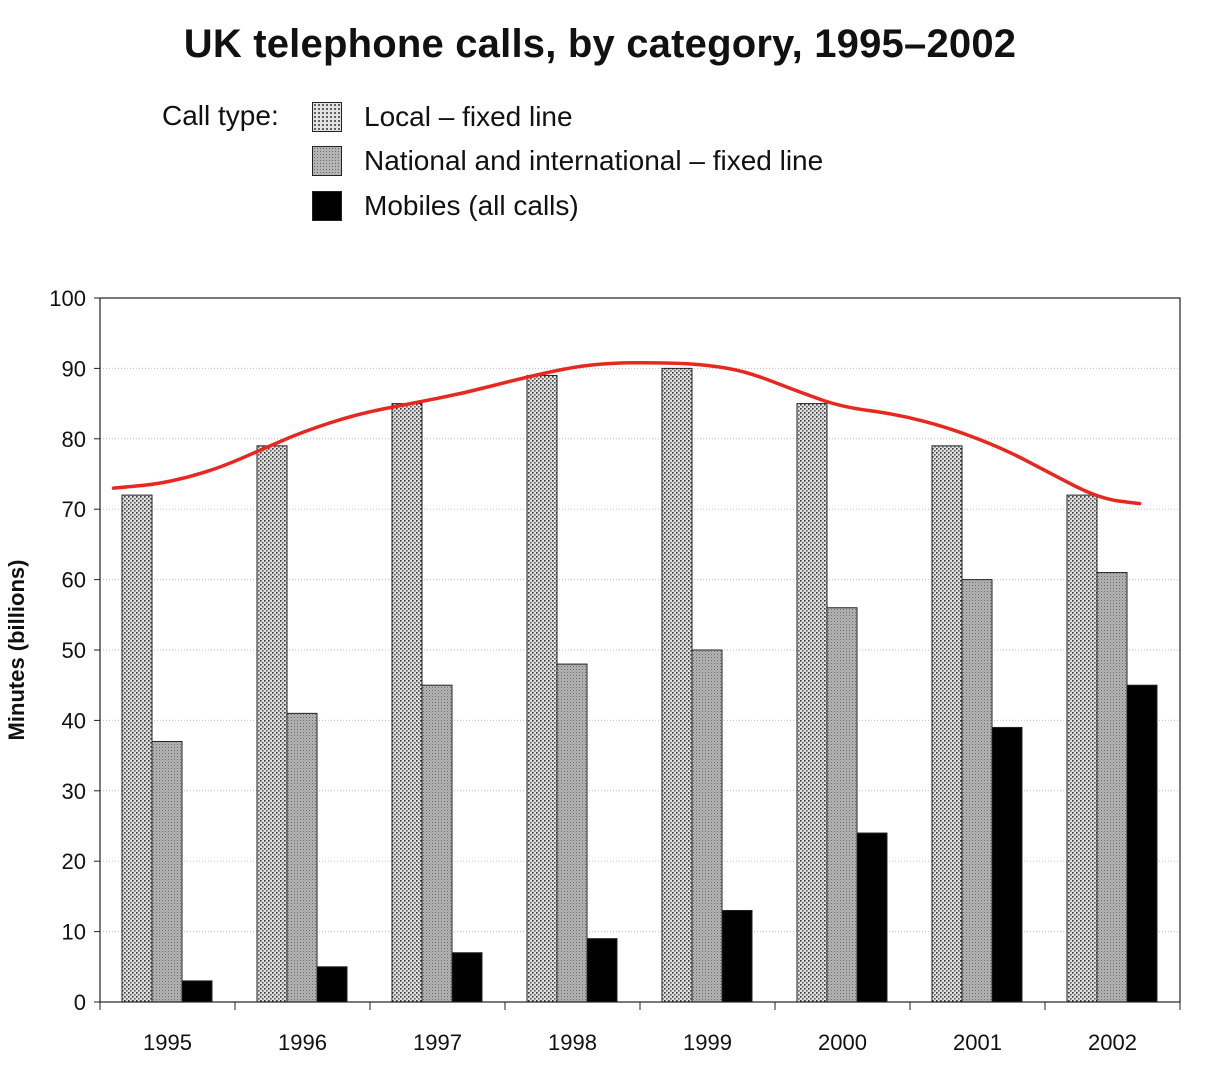 This screenshot has width=1218, height=1074. What do you see at coordinates (74, 791) in the screenshot?
I see `y-tick-label-30: 30` at bounding box center [74, 791].